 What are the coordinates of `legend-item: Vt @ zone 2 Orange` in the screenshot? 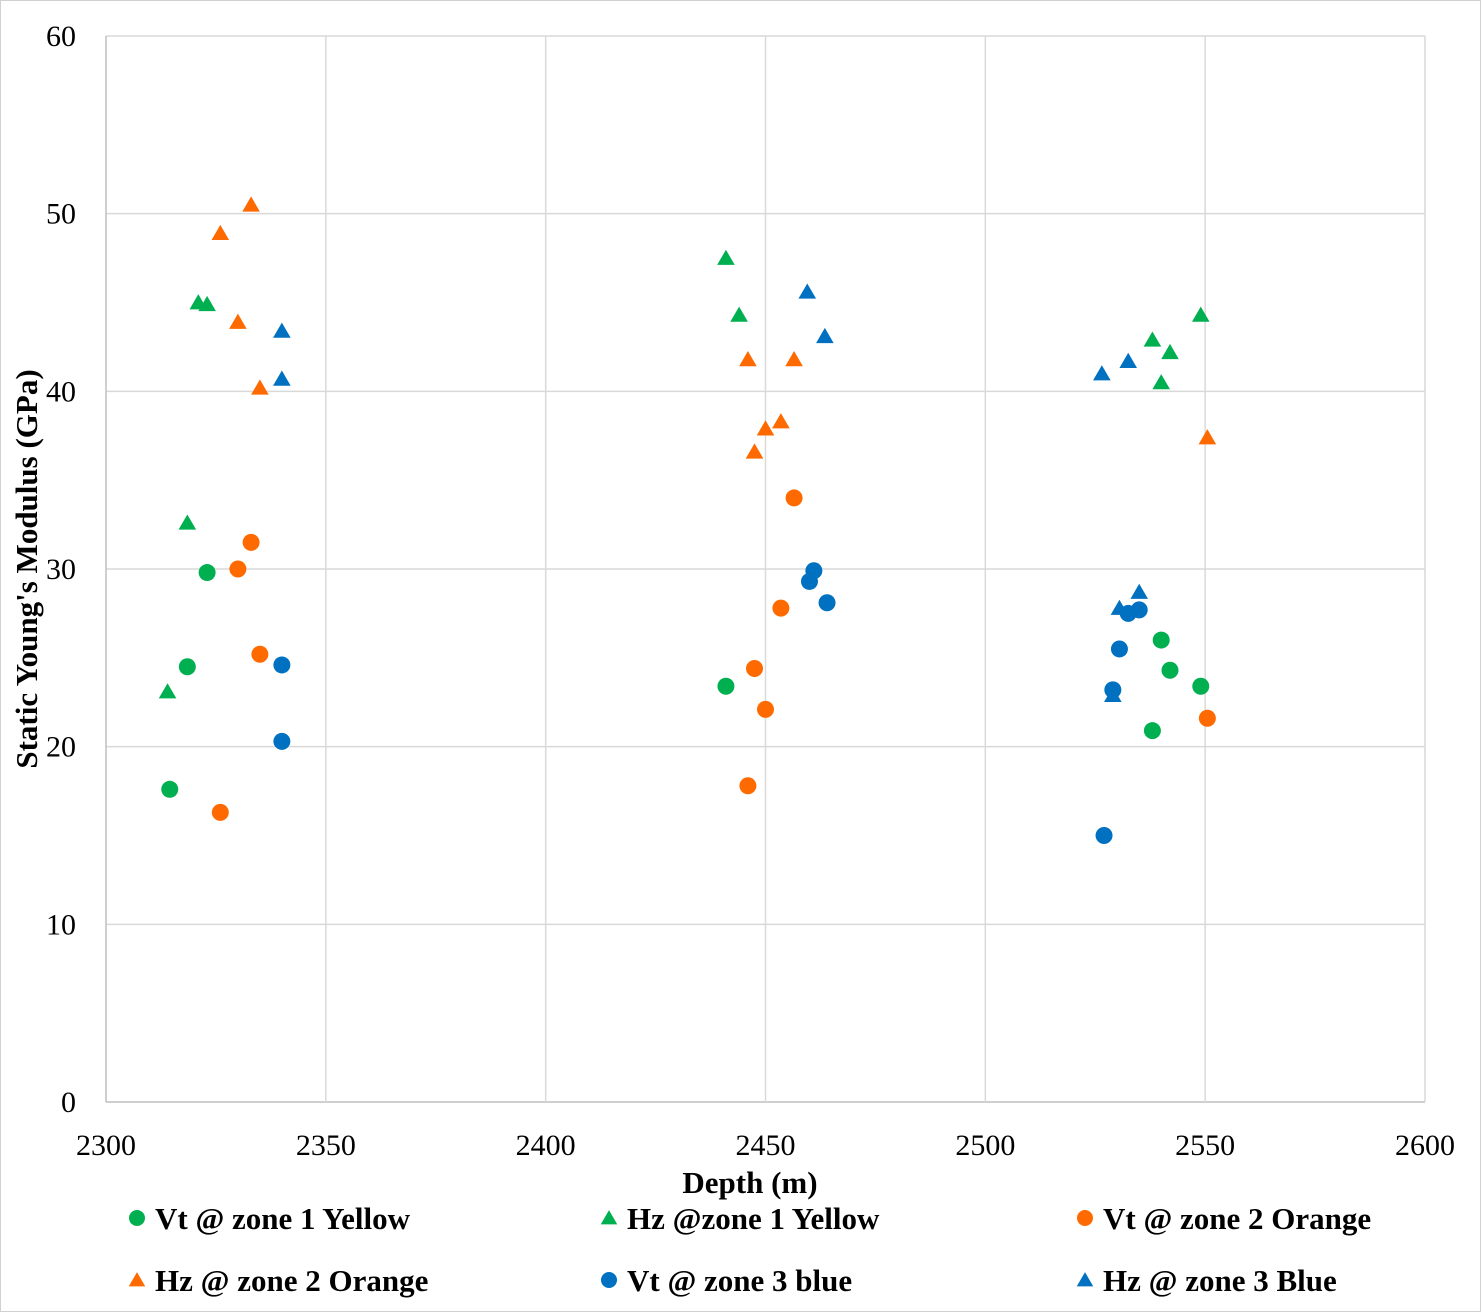 It's located at (1224, 1218).